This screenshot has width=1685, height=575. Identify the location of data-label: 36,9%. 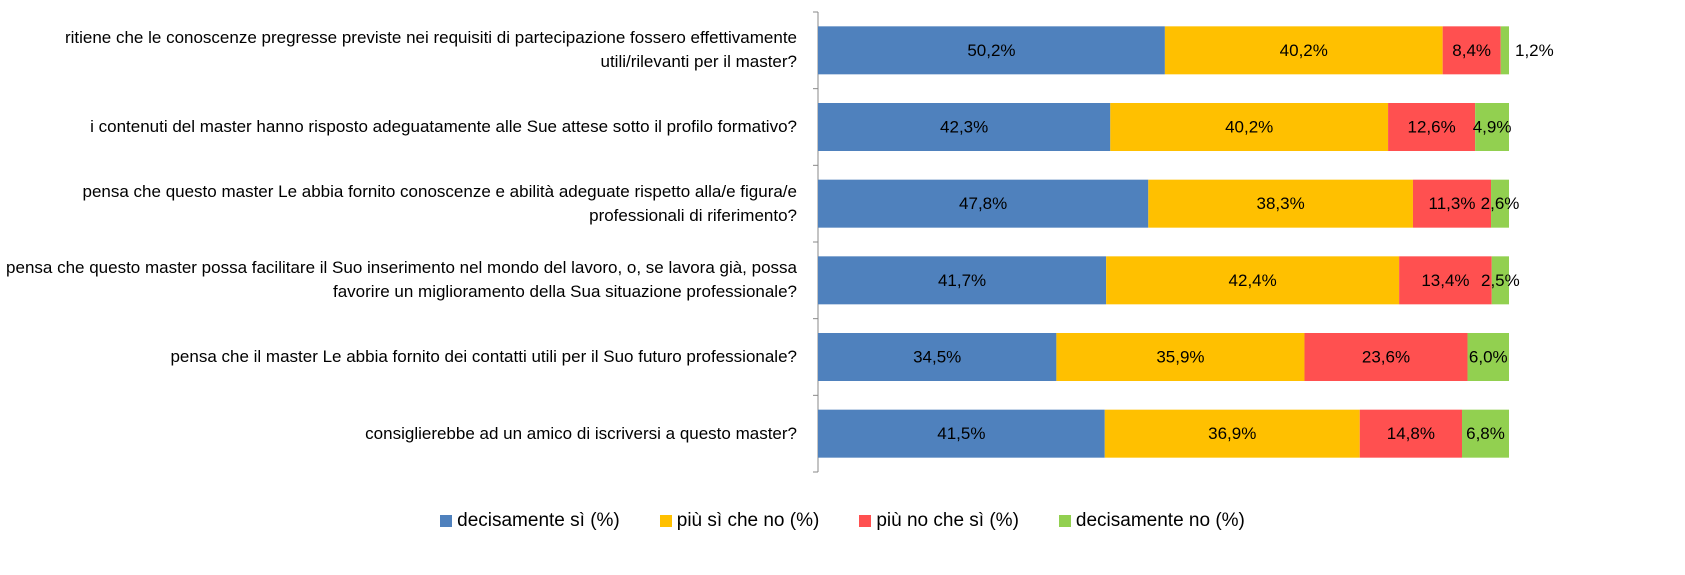
(1232, 433).